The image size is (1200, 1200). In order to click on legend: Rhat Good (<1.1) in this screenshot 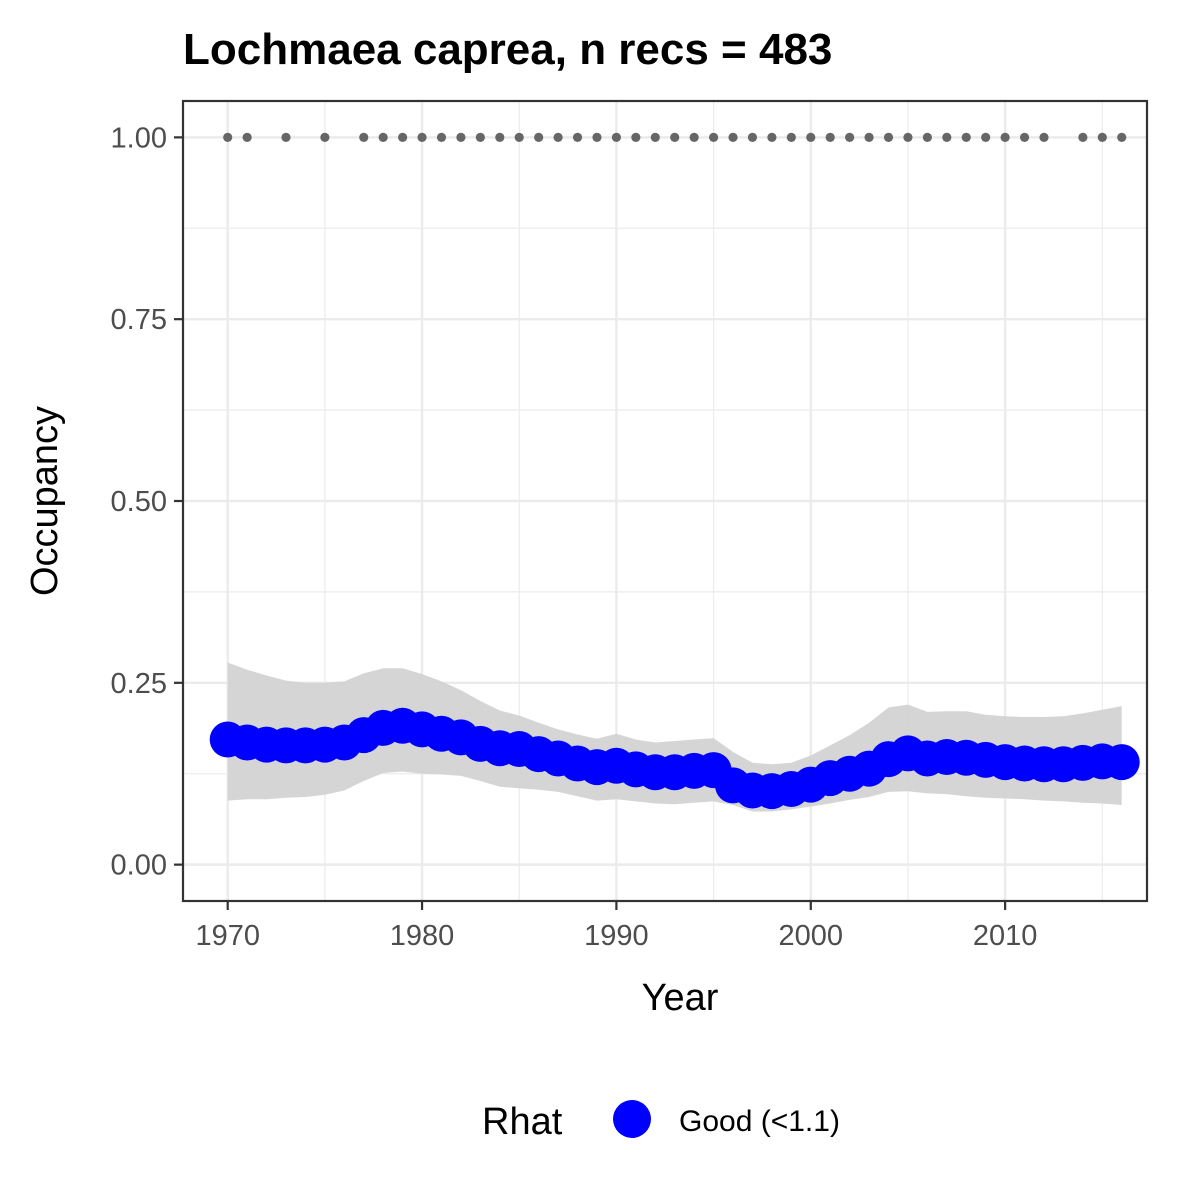, I will do `click(661, 1121)`.